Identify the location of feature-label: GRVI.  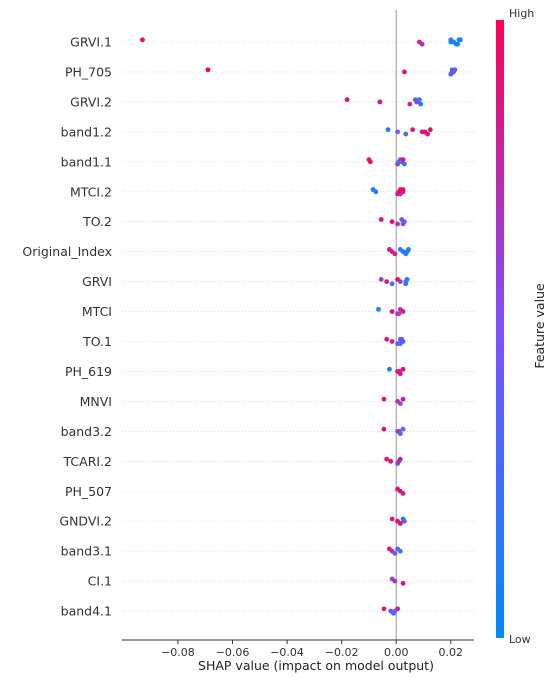
(97, 281).